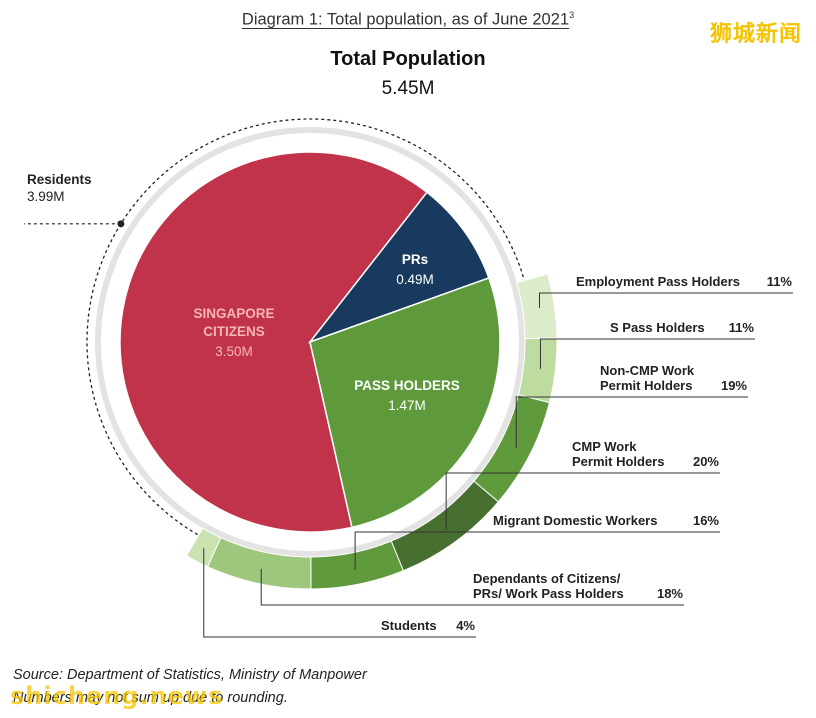 This screenshot has width=816, height=718. I want to click on residents-label: Residents, so click(59, 179).